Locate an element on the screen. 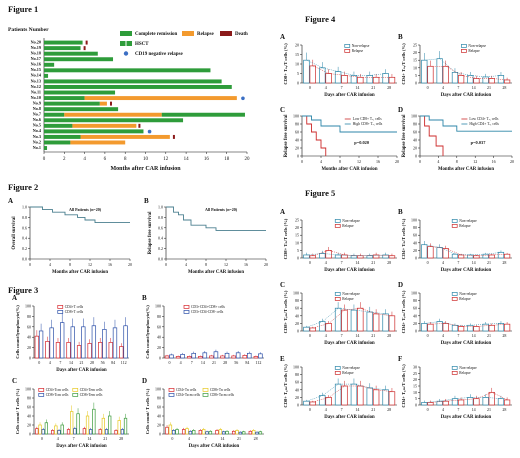 The height and width of the screenshot is (458, 520). patient-label: No.9 is located at coordinates (37, 102).